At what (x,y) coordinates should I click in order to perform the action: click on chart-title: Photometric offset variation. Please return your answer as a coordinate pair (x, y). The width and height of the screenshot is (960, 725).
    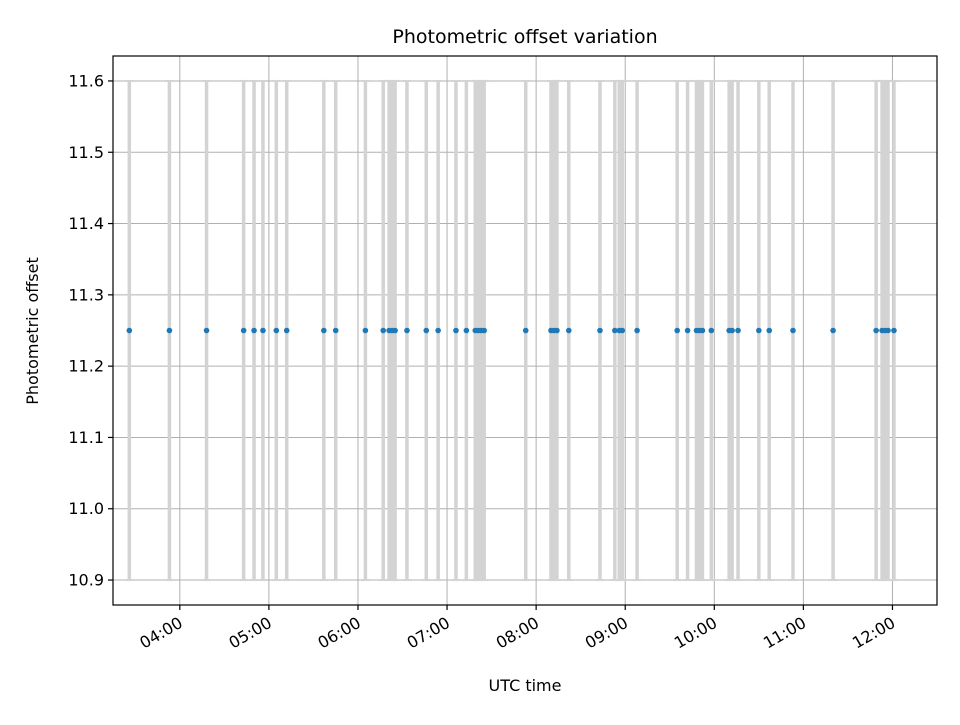
    Looking at the image, I should click on (524, 37).